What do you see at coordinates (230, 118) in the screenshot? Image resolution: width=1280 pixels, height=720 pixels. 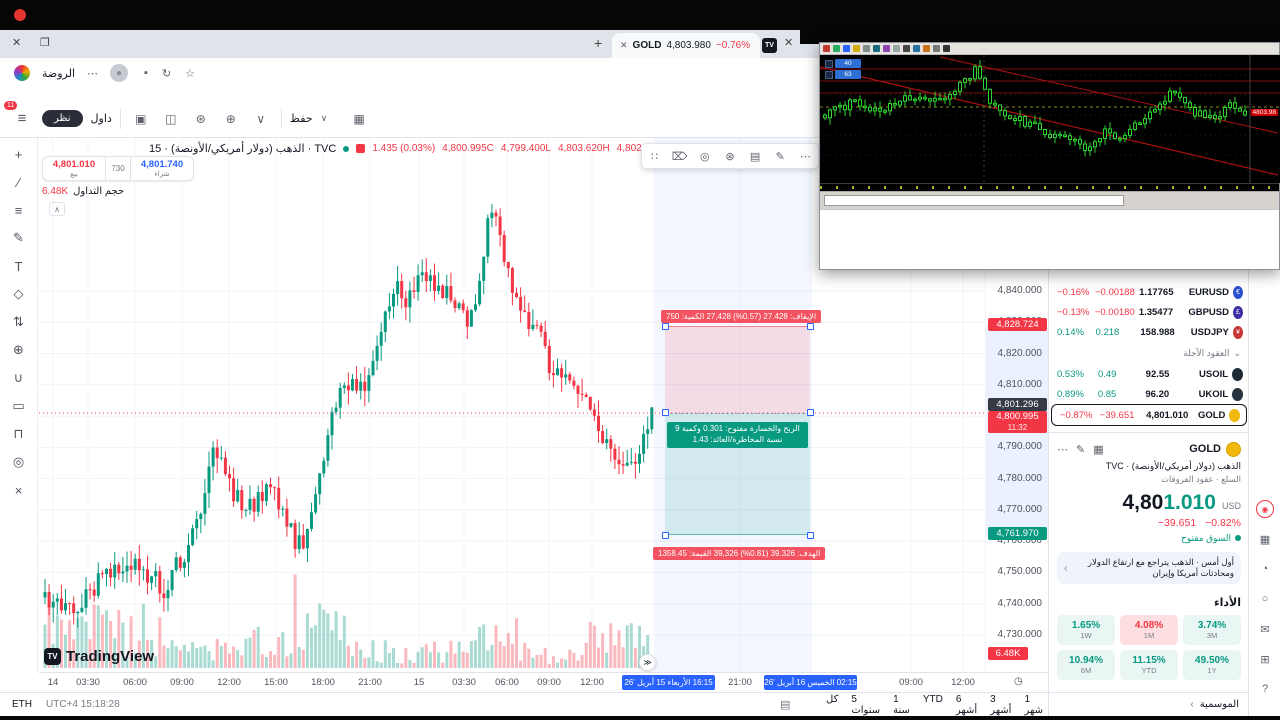 I see `zoom-in-icon: ⊕` at bounding box center [230, 118].